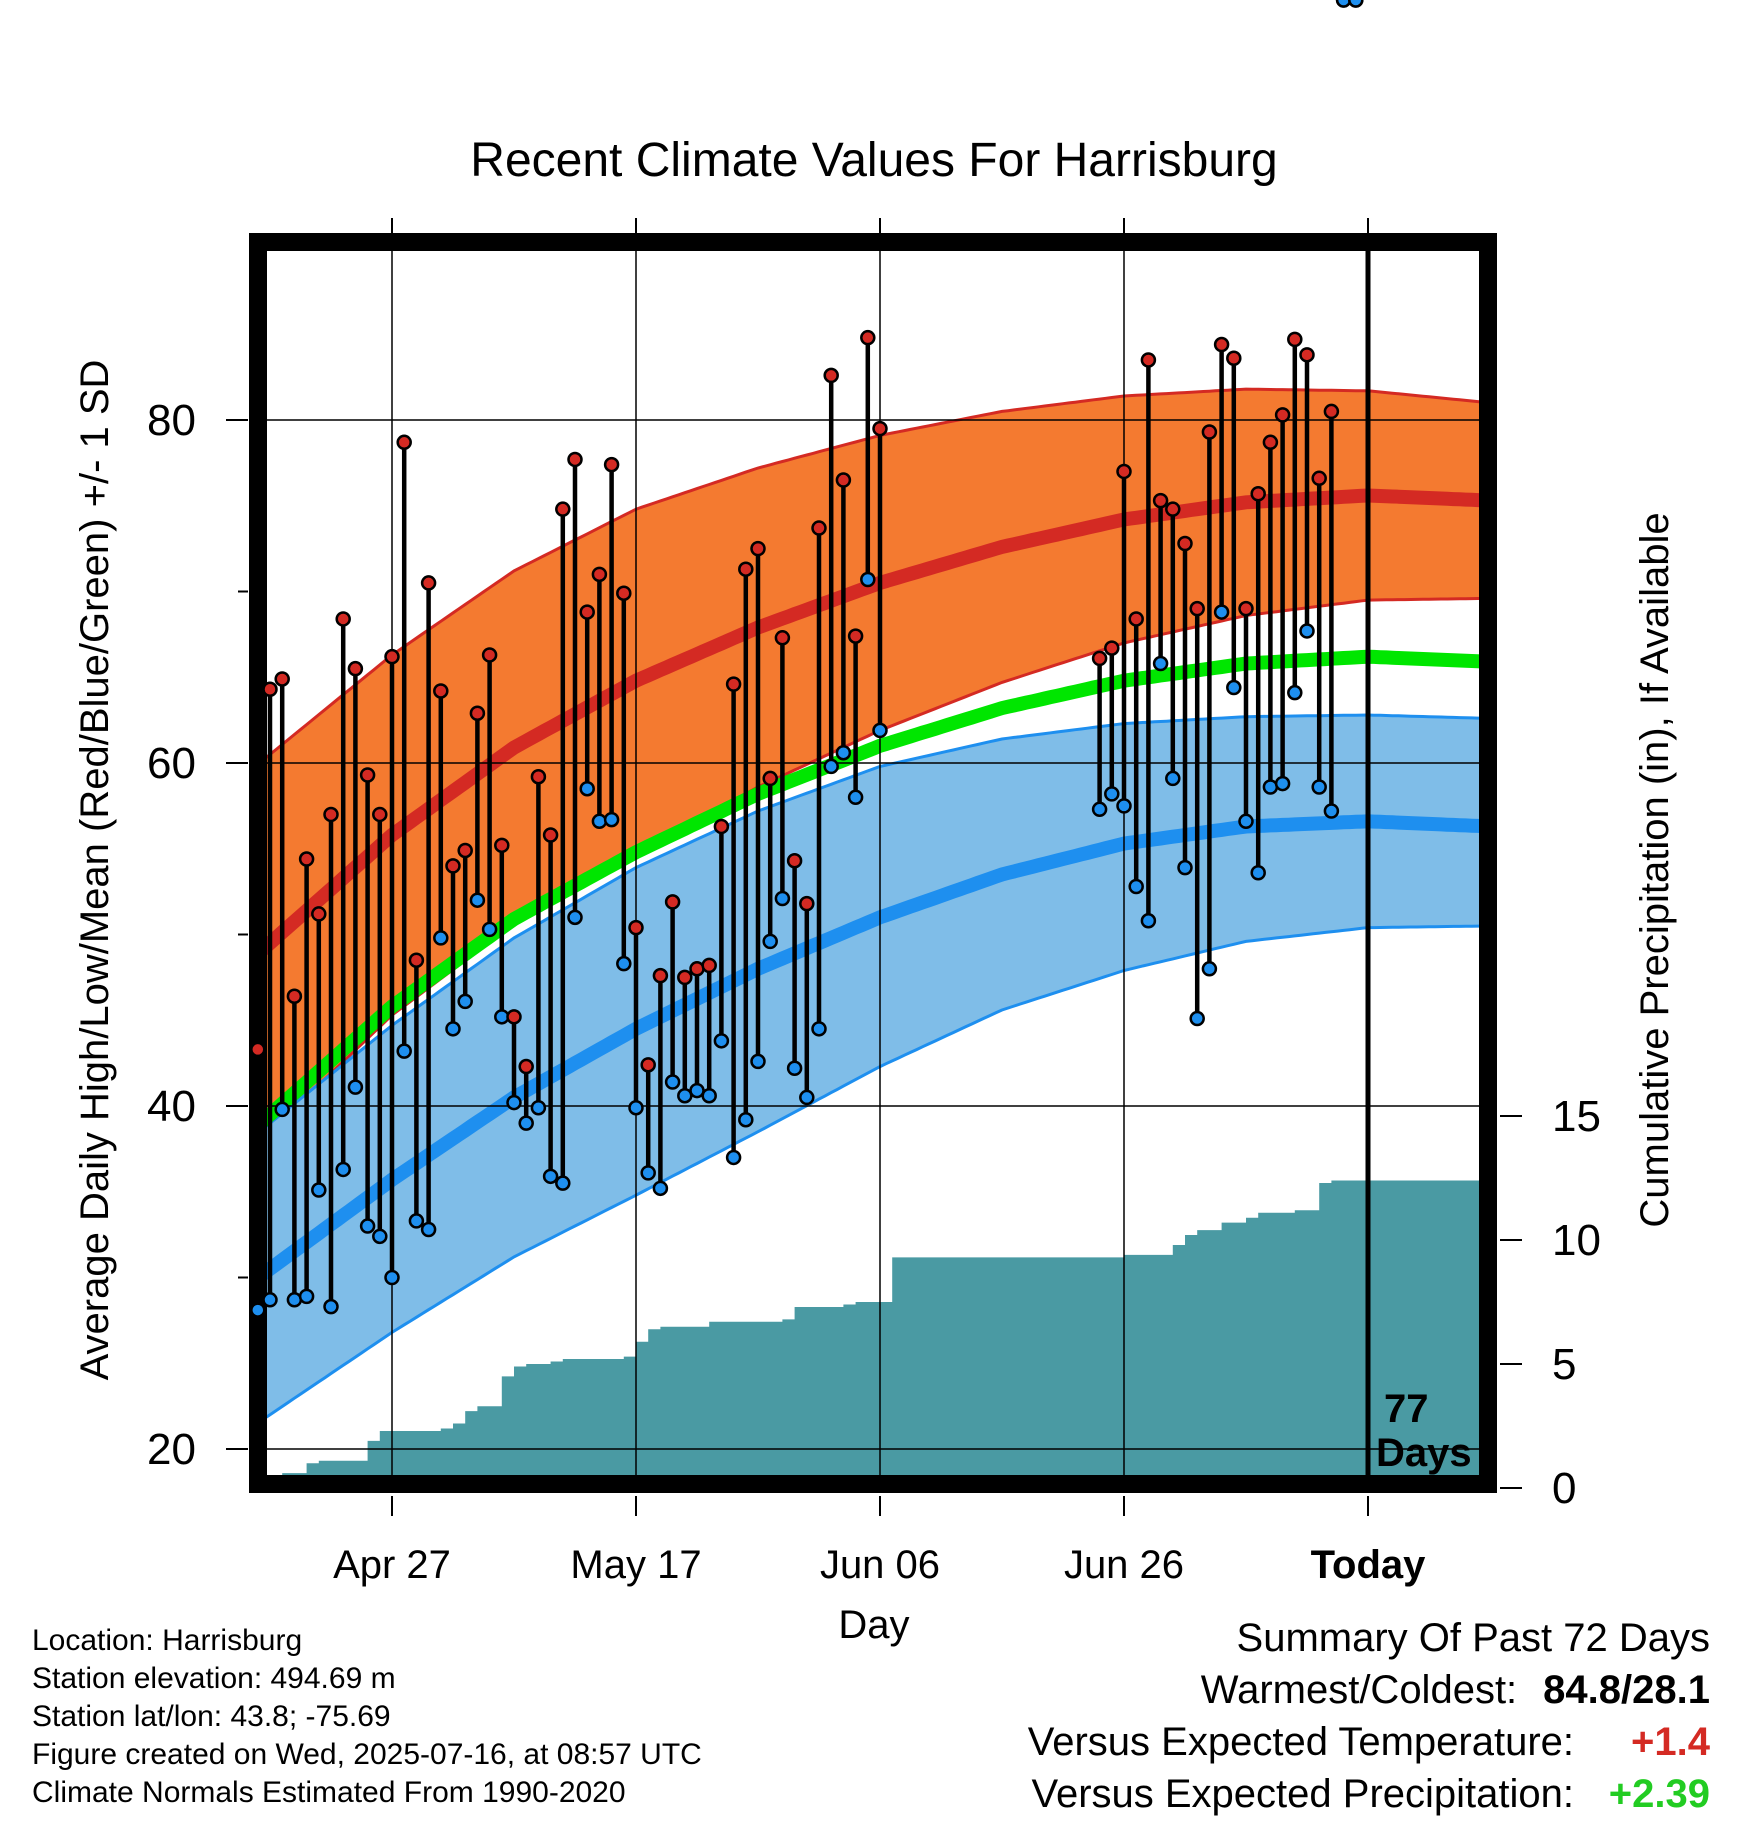  What do you see at coordinates (171, 763) in the screenshot?
I see `y-tick-label: 60` at bounding box center [171, 763].